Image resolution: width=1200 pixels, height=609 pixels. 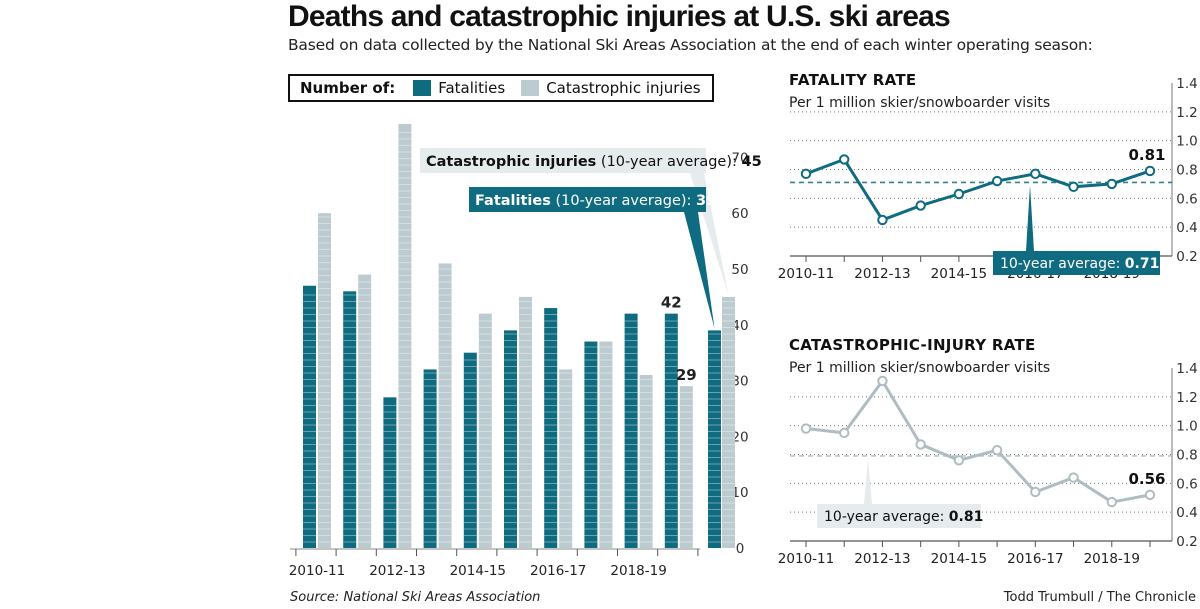 What do you see at coordinates (978, 441) in the screenshot?
I see `catastrophic-injury-rate-series-line` at bounding box center [978, 441].